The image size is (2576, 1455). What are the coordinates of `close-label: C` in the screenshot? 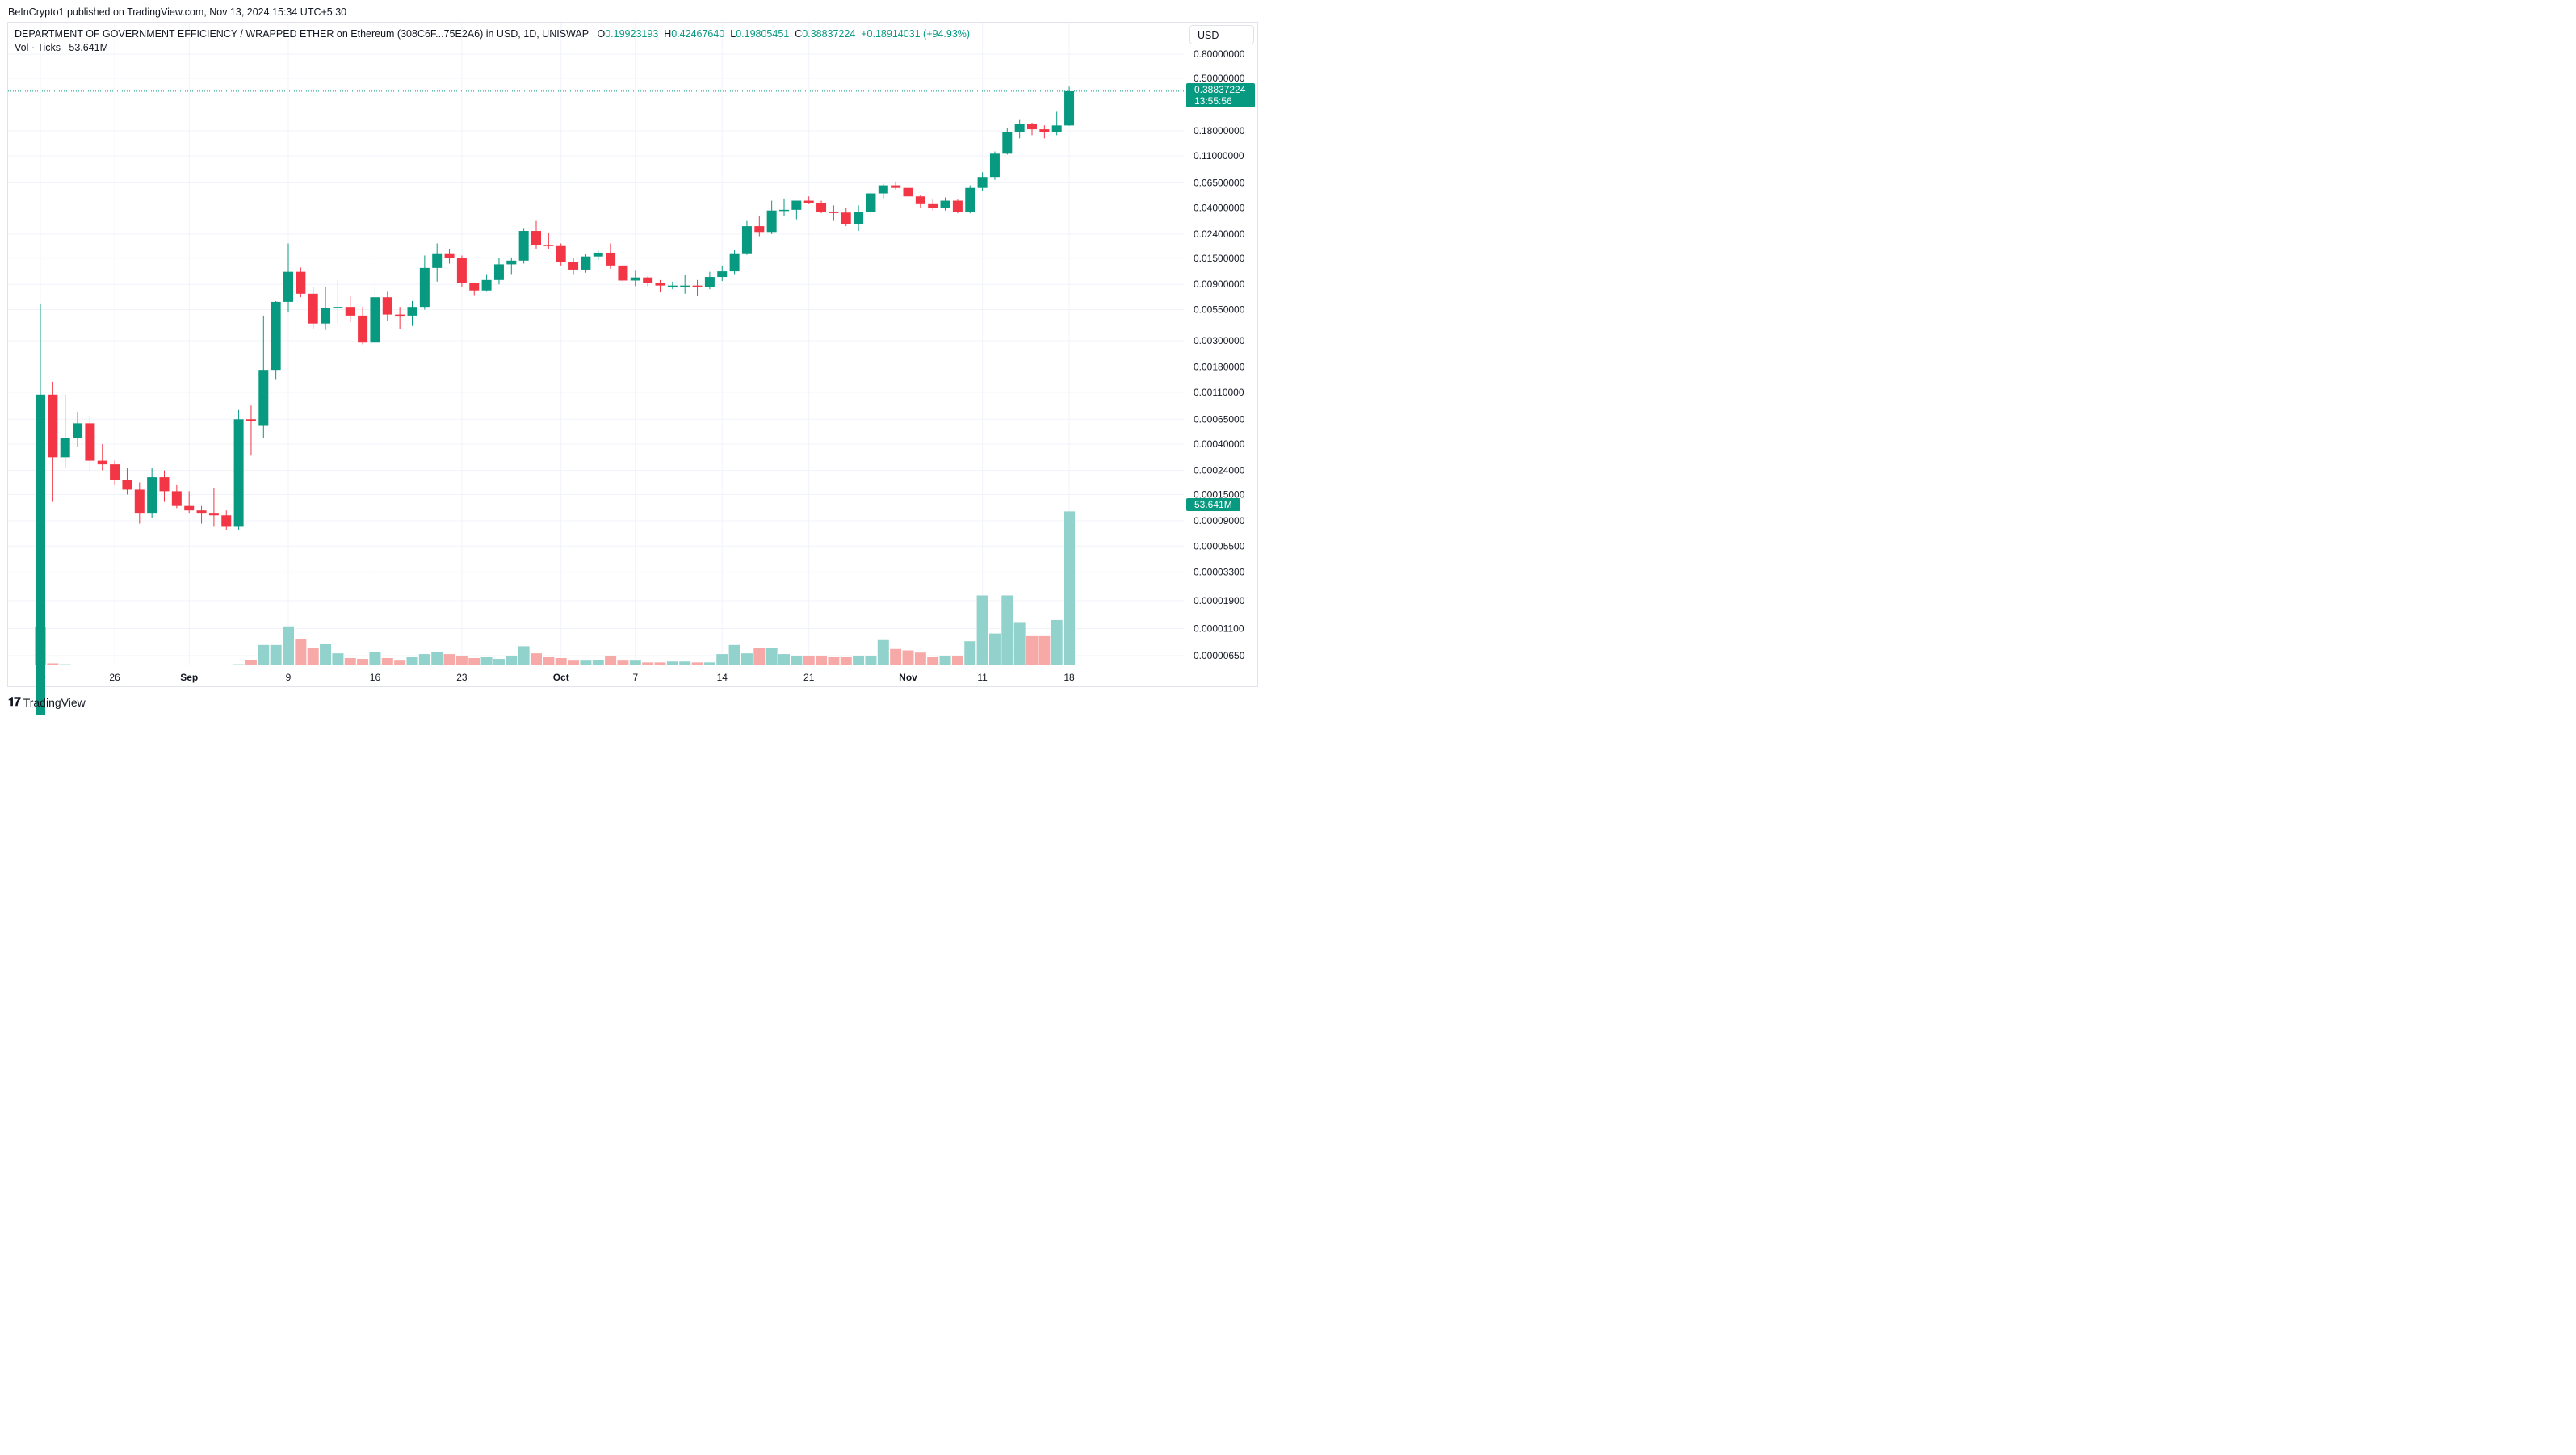 It's located at (799, 34).